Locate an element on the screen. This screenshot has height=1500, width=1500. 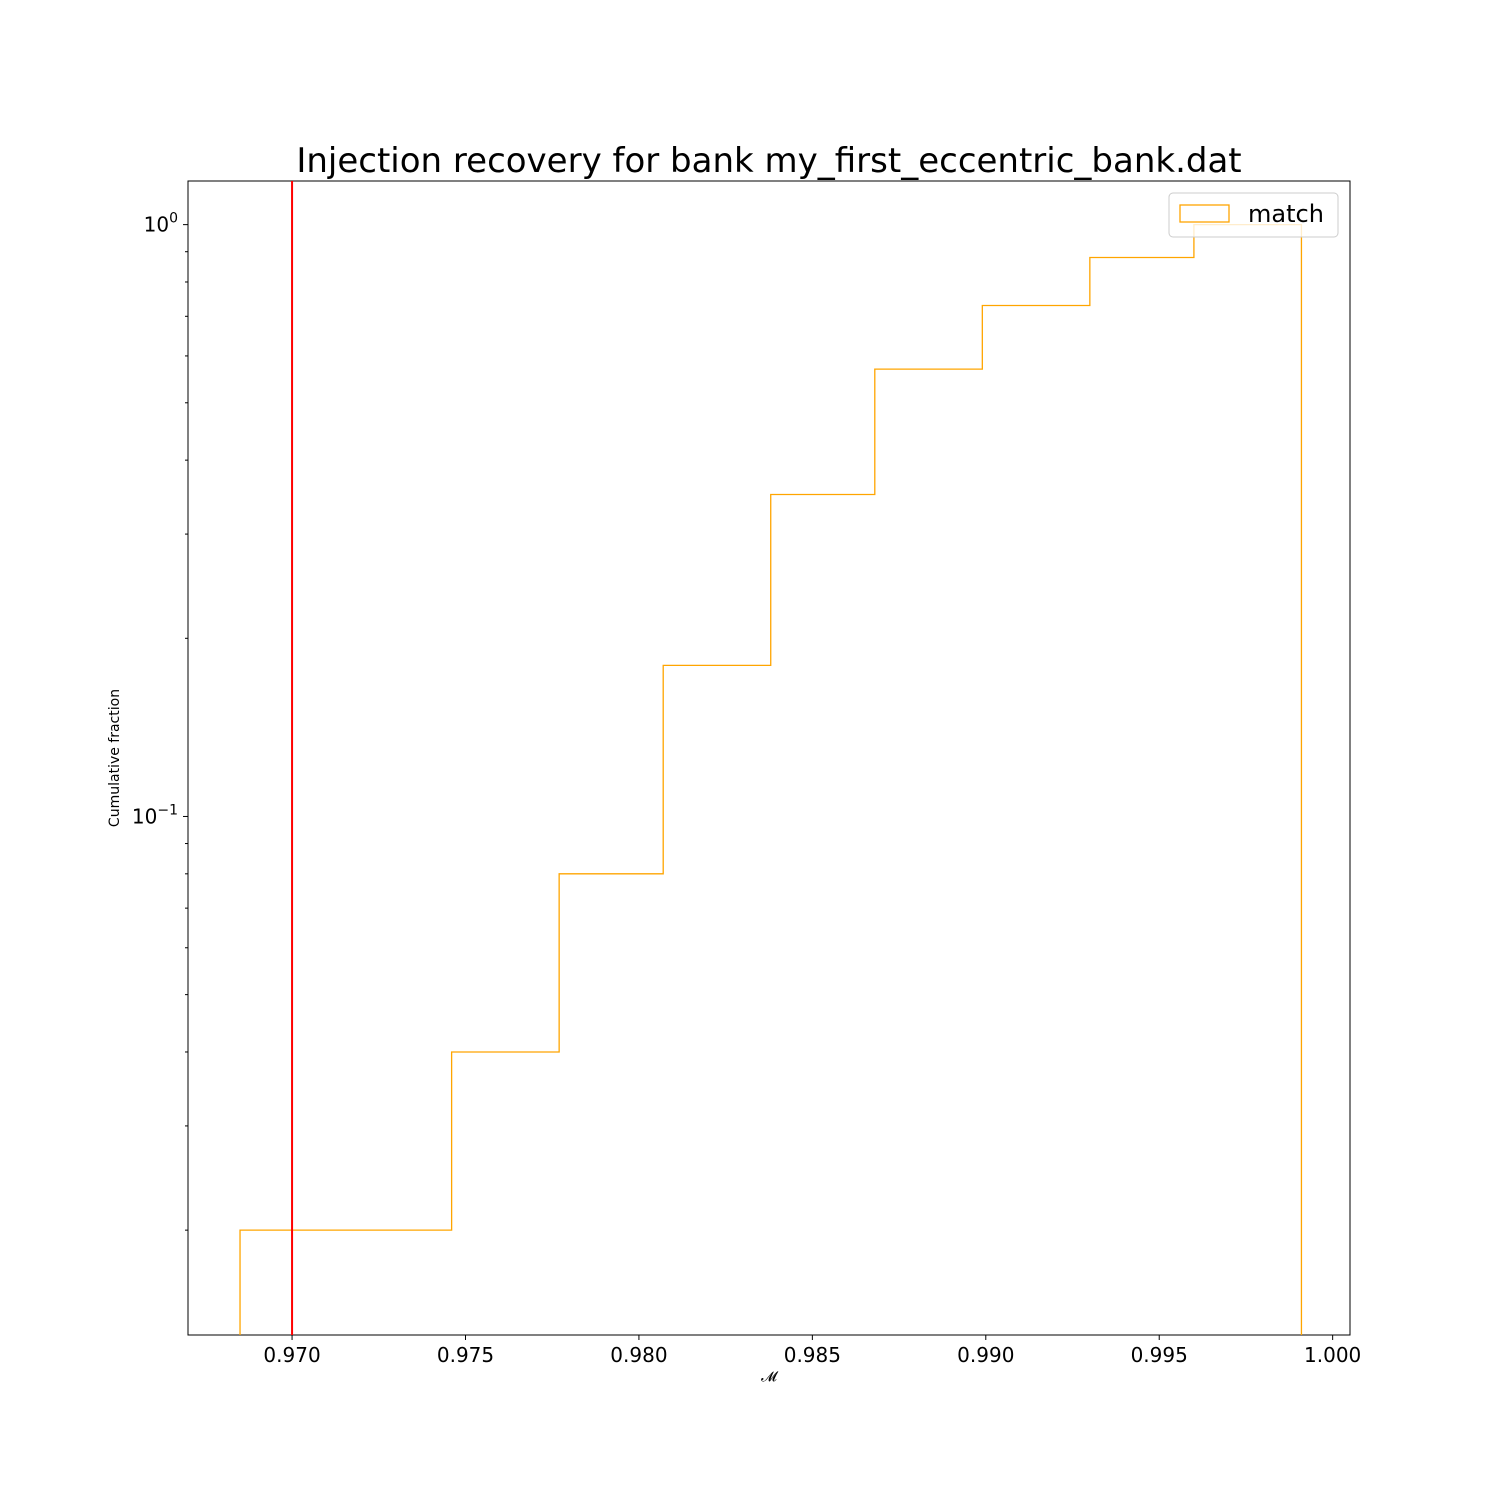
x-tick-label: 0.975 is located at coordinates (465, 1355).